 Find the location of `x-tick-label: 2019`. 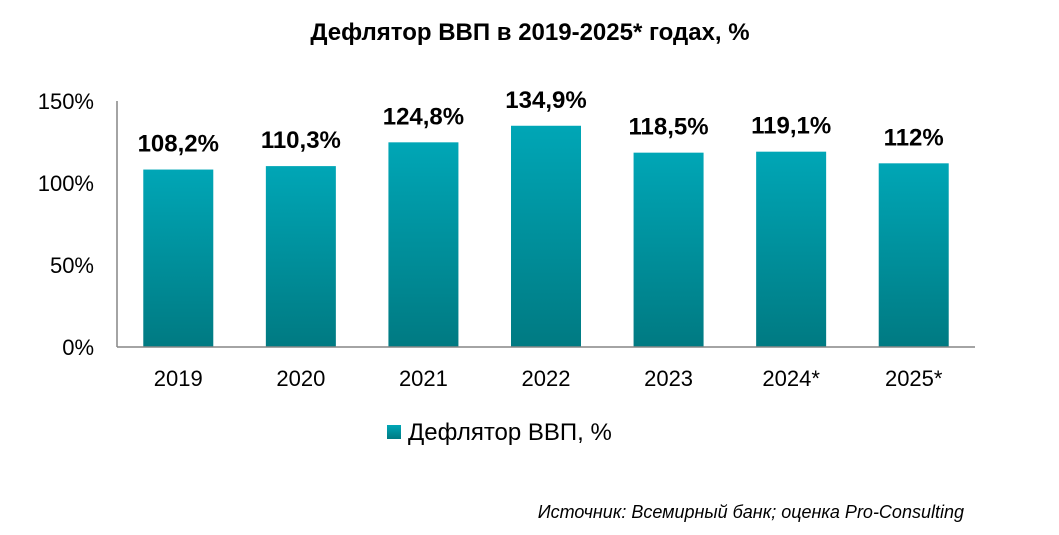

x-tick-label: 2019 is located at coordinates (178, 378).